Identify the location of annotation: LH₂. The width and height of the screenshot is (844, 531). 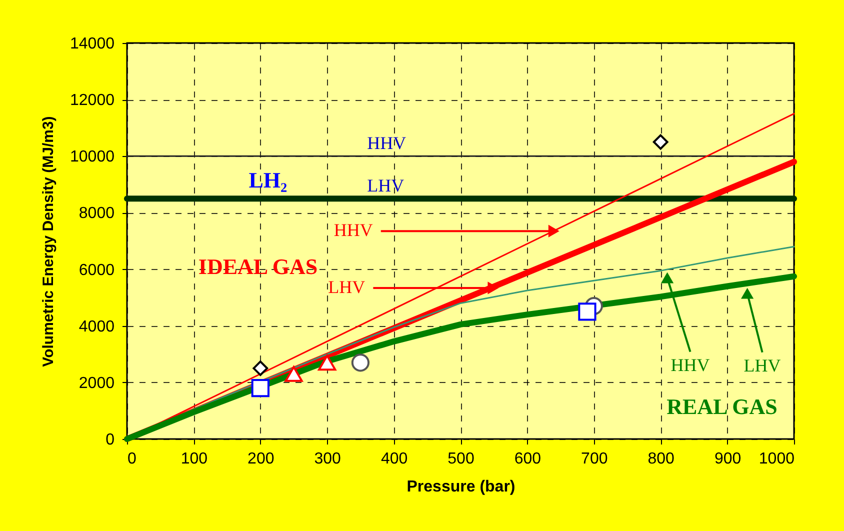
(268, 180).